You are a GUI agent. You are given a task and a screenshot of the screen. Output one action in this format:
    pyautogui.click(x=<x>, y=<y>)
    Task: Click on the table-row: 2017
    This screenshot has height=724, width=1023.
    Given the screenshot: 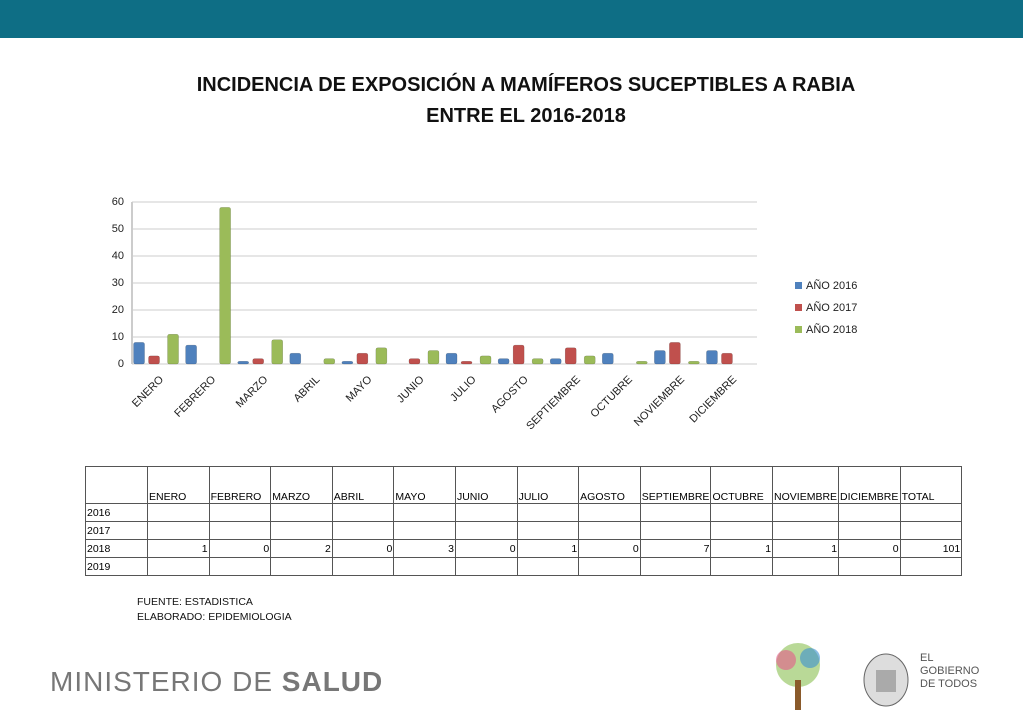 What is the action you would take?
    pyautogui.click(x=524, y=530)
    